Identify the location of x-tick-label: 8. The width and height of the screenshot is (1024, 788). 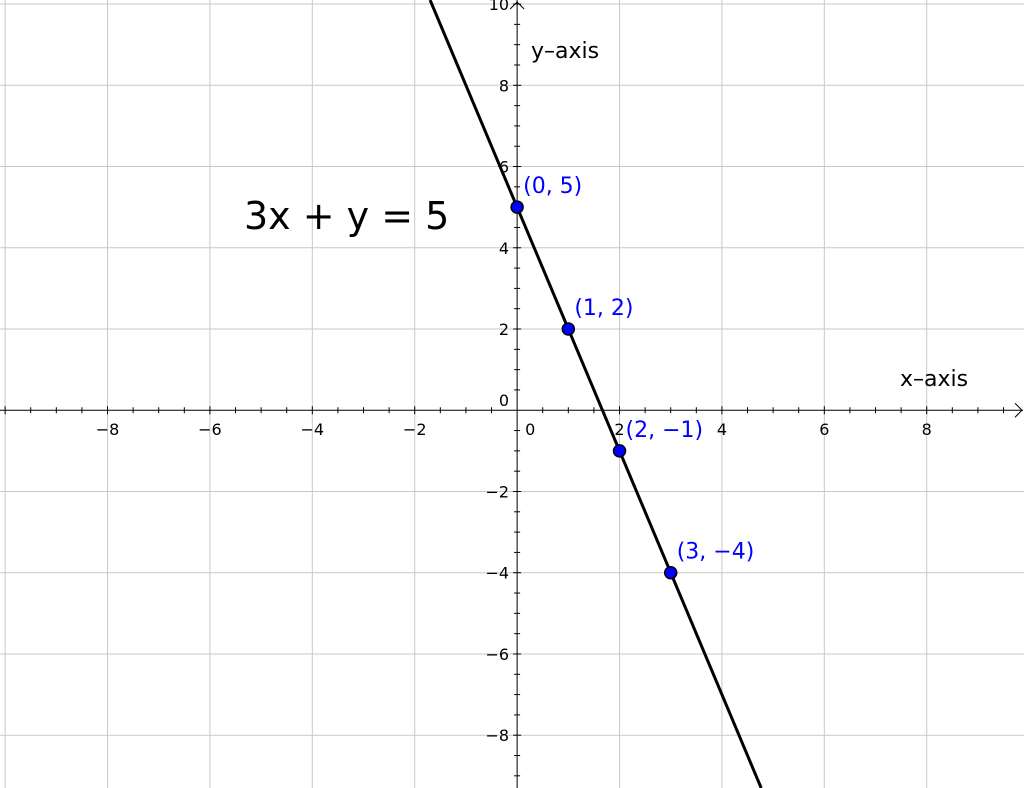
(927, 429).